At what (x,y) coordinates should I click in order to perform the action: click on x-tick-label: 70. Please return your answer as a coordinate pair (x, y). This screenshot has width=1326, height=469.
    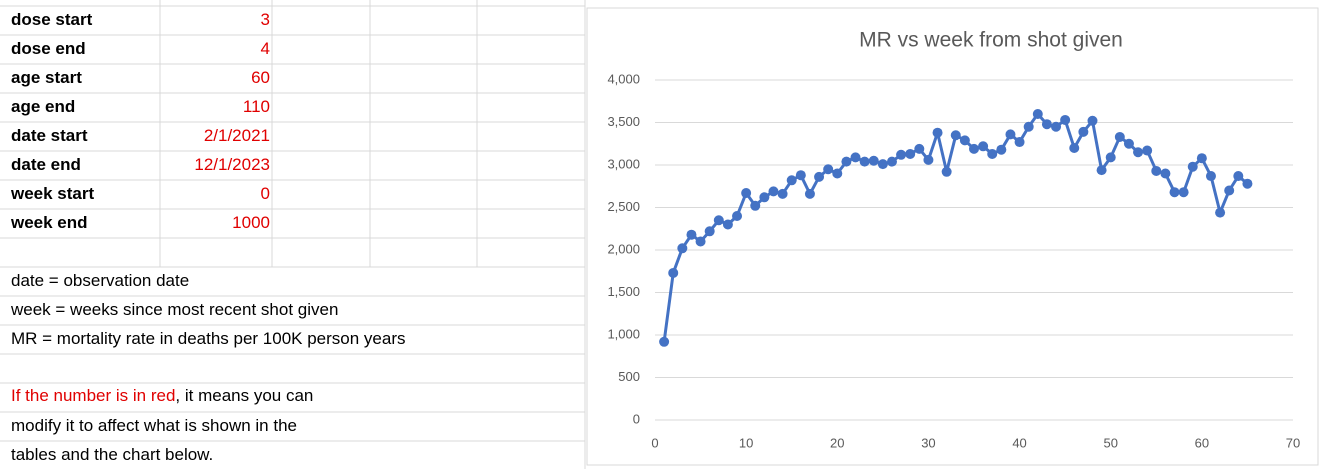
    Looking at the image, I should click on (1293, 442).